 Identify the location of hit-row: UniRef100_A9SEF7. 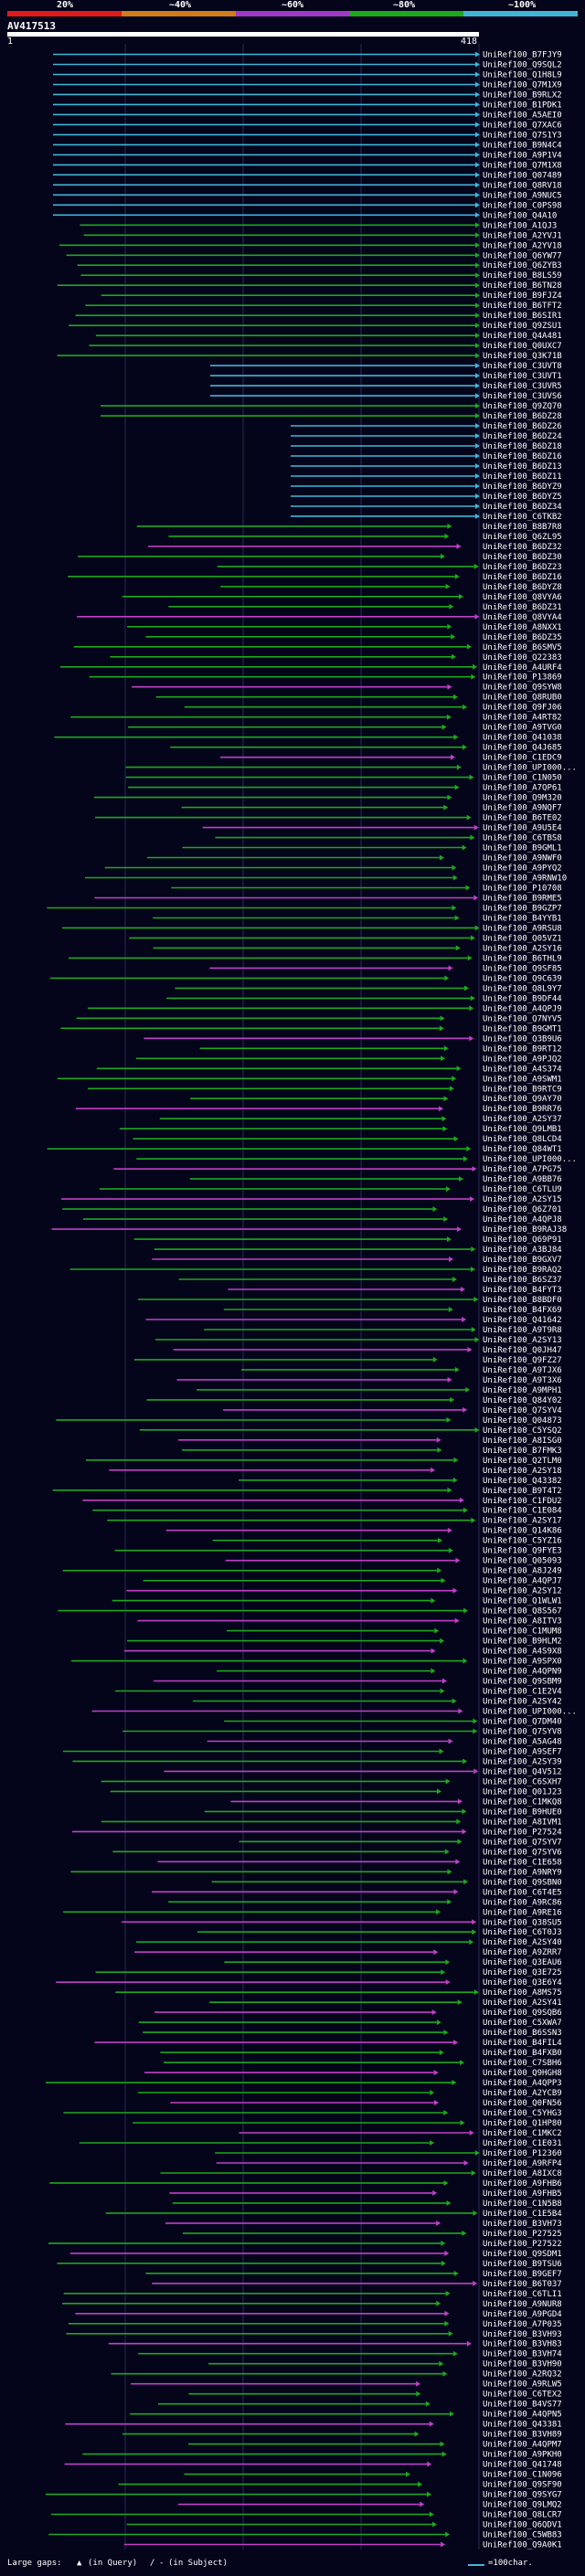
(312, 1752).